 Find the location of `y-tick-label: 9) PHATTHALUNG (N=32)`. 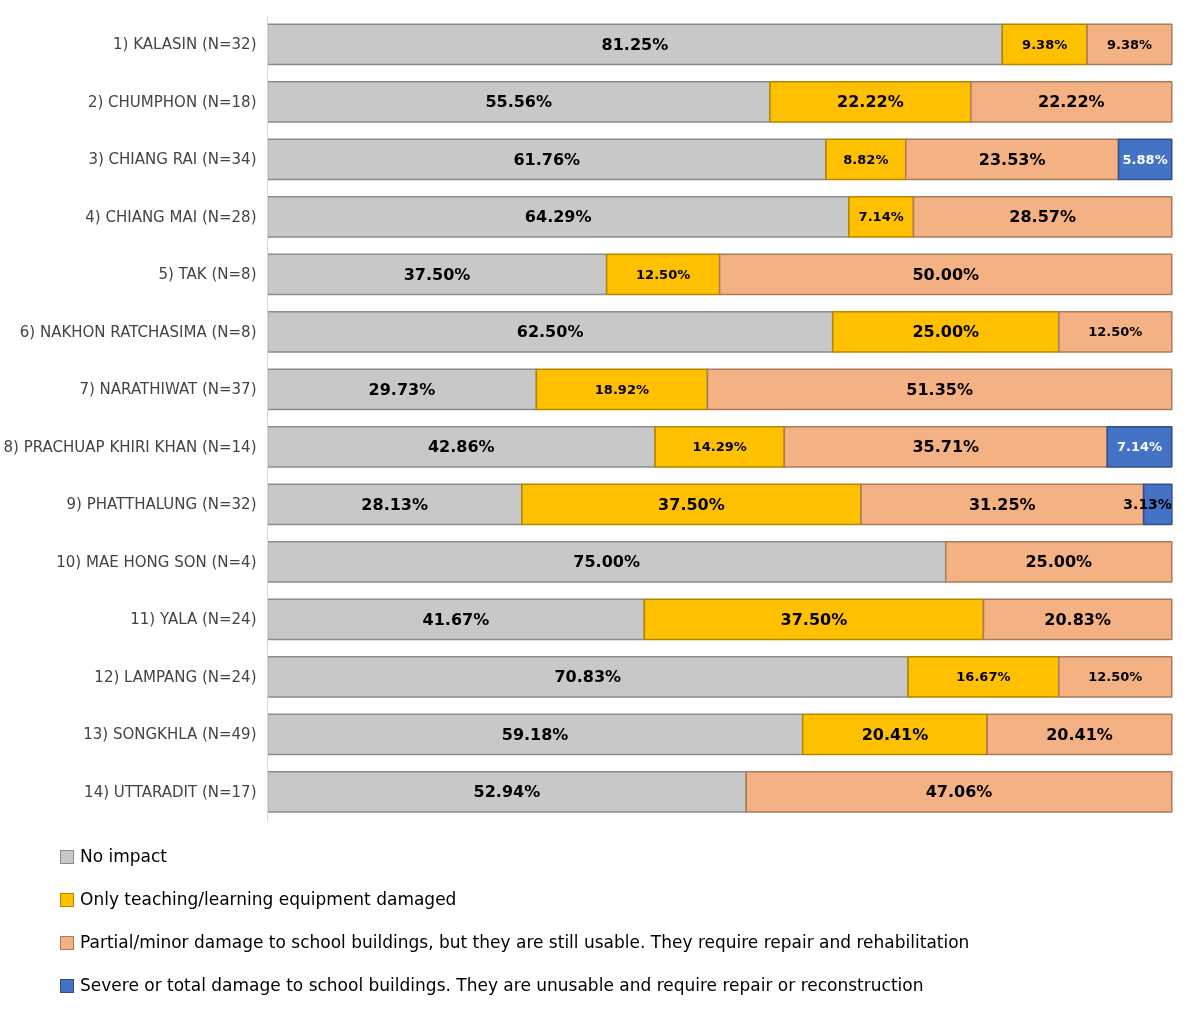

y-tick-label: 9) PHATTHALUNG (N=32) is located at coordinates (161, 504).